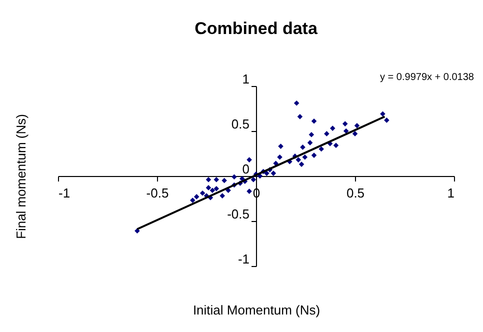 The width and height of the screenshot is (483, 332). Describe the element at coordinates (244, 259) in the screenshot. I see `y-tick-label: -1` at that location.